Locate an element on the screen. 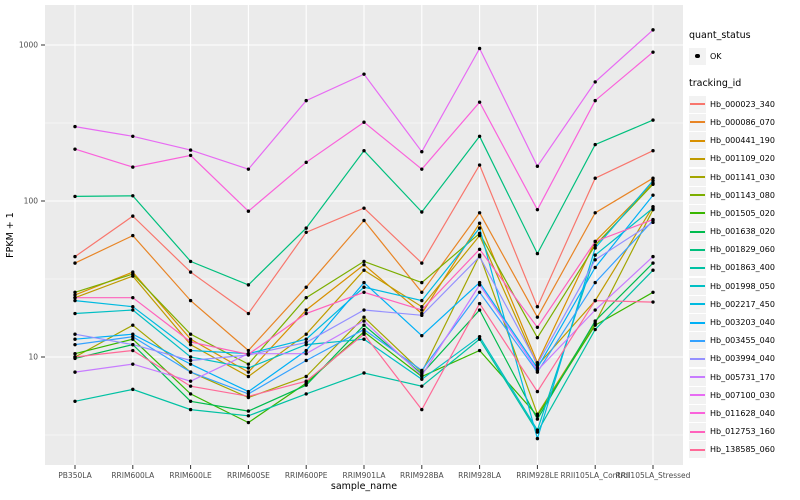 The width and height of the screenshot is (800, 500). y-tick-label: 100 is located at coordinates (31, 201).